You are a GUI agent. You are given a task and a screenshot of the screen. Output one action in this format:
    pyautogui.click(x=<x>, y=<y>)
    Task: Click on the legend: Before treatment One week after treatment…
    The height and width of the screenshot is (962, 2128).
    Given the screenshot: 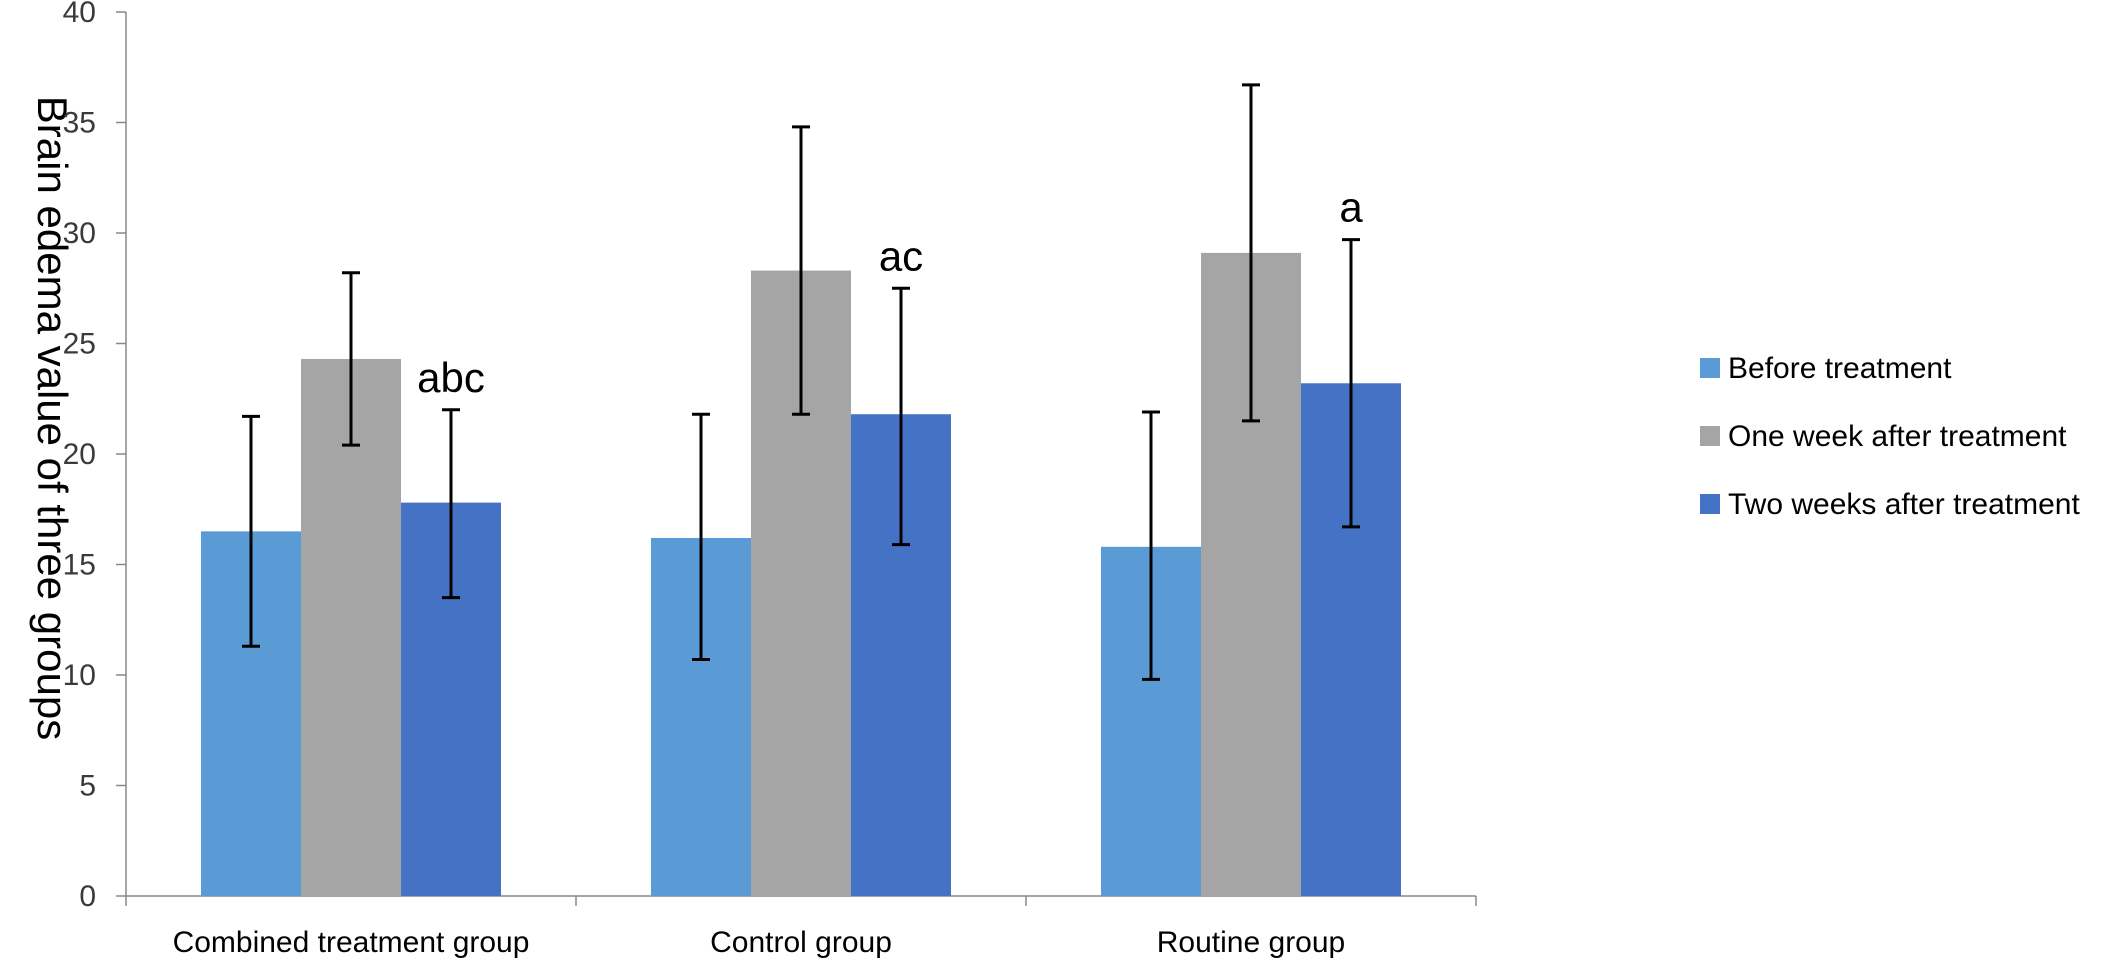 What is the action you would take?
    pyautogui.click(x=1890, y=436)
    